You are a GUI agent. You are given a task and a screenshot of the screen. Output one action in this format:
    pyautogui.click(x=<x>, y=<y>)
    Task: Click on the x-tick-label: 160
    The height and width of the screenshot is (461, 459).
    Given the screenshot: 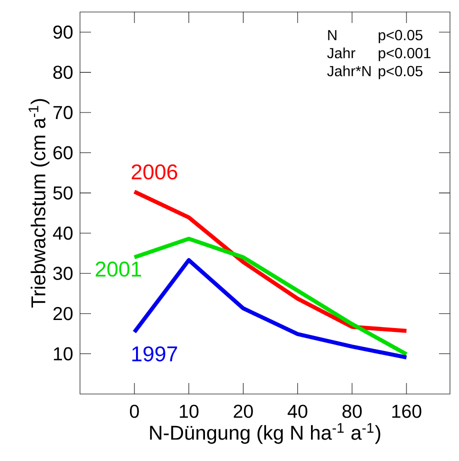 What is the action you would take?
    pyautogui.click(x=407, y=411)
    